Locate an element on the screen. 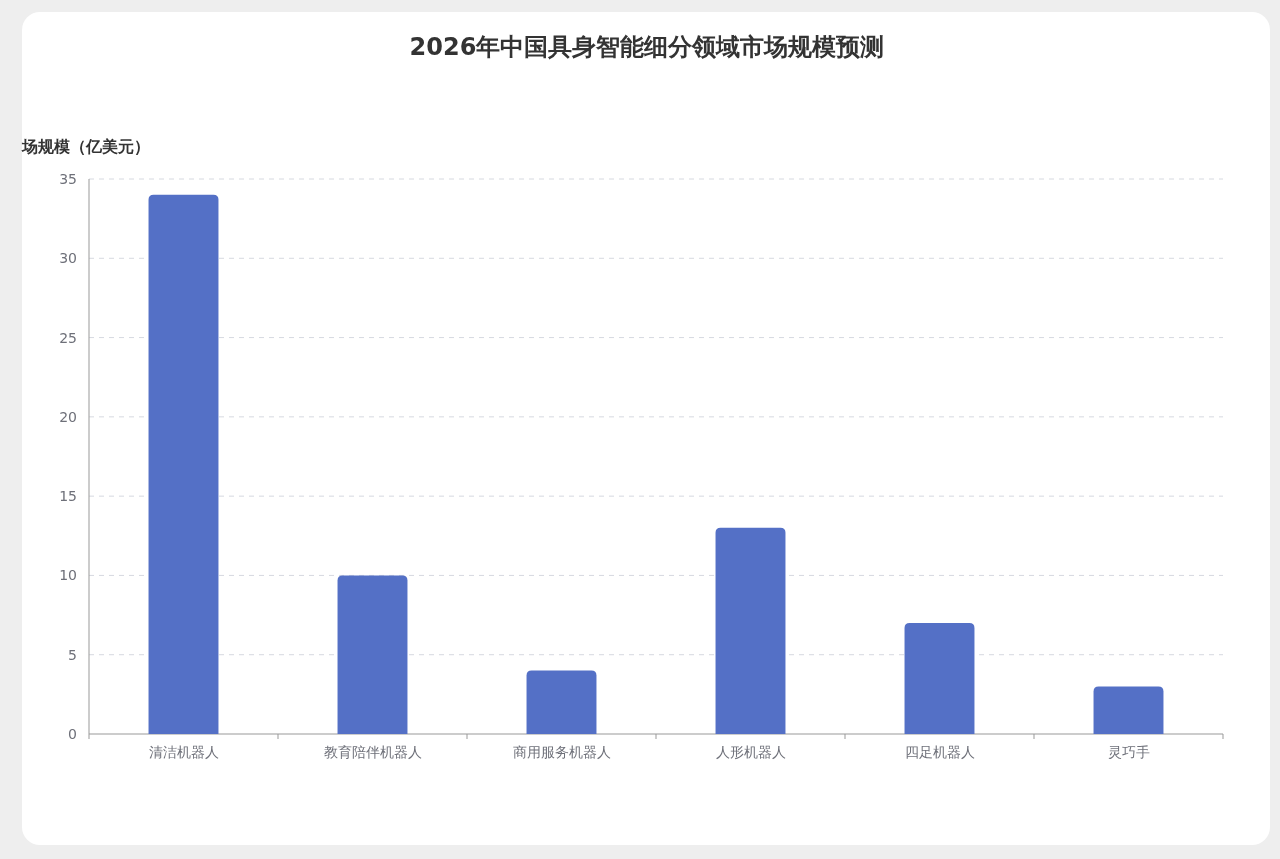  xtick: 灵巧手 is located at coordinates (1128, 752).